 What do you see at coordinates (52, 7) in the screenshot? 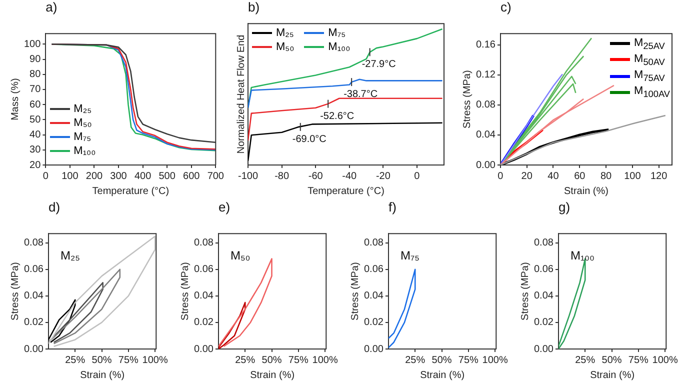
I see `chart-title: a)` at bounding box center [52, 7].